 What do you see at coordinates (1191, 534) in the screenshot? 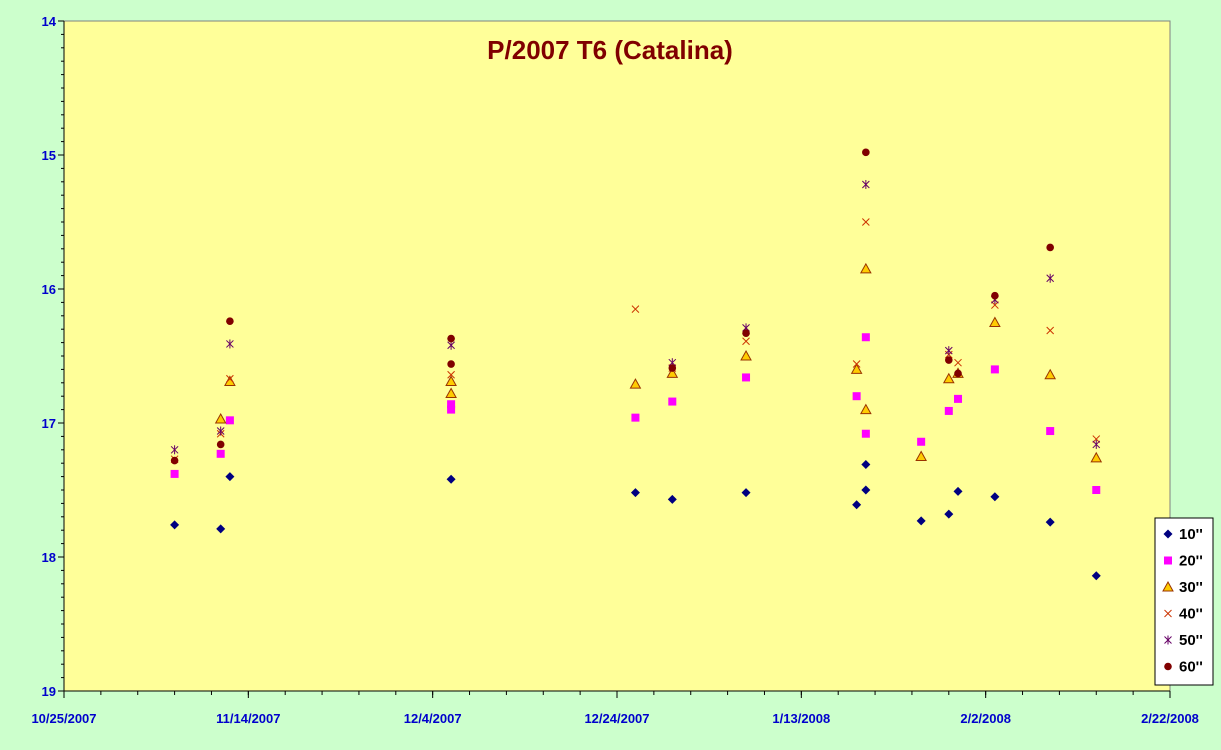
I see `legend-label: 10''` at bounding box center [1191, 534].